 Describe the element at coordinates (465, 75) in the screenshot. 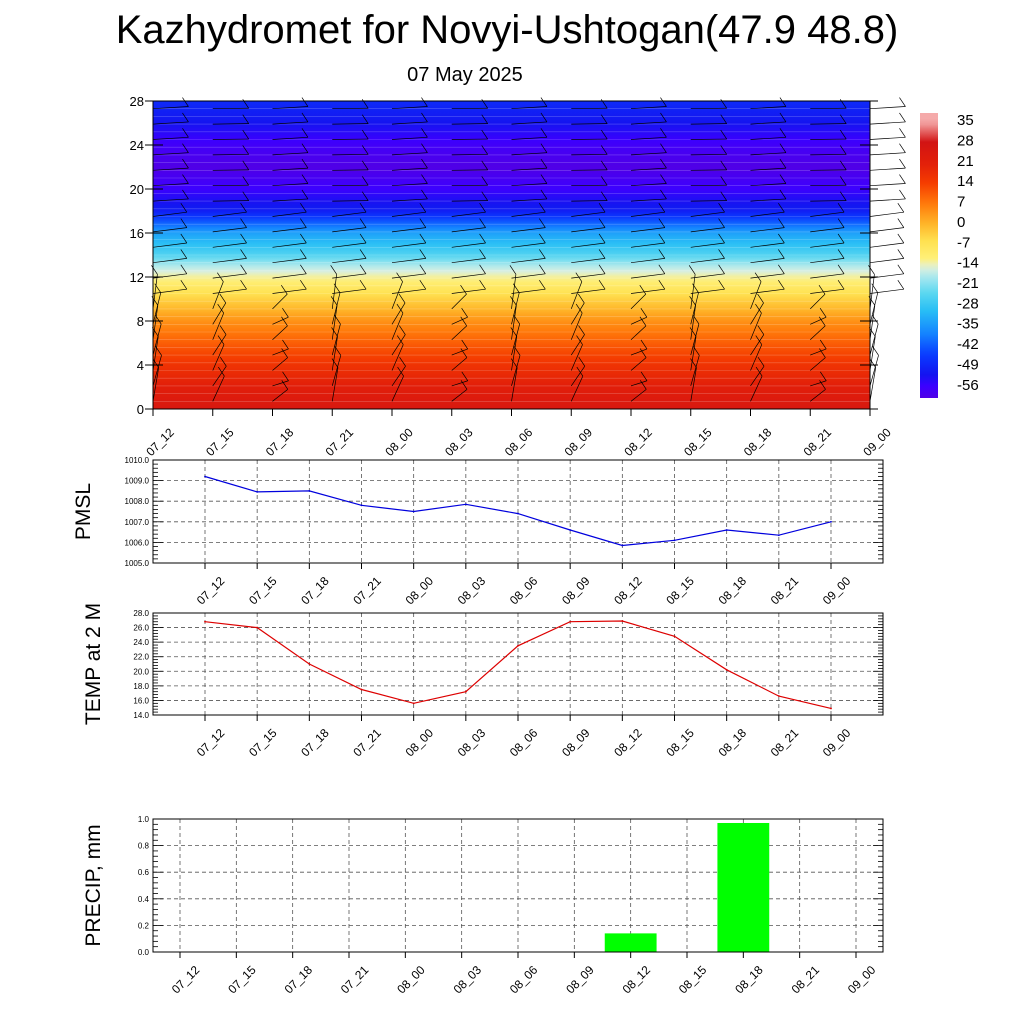

I see `chart-subtitle: 07 May 2025` at that location.